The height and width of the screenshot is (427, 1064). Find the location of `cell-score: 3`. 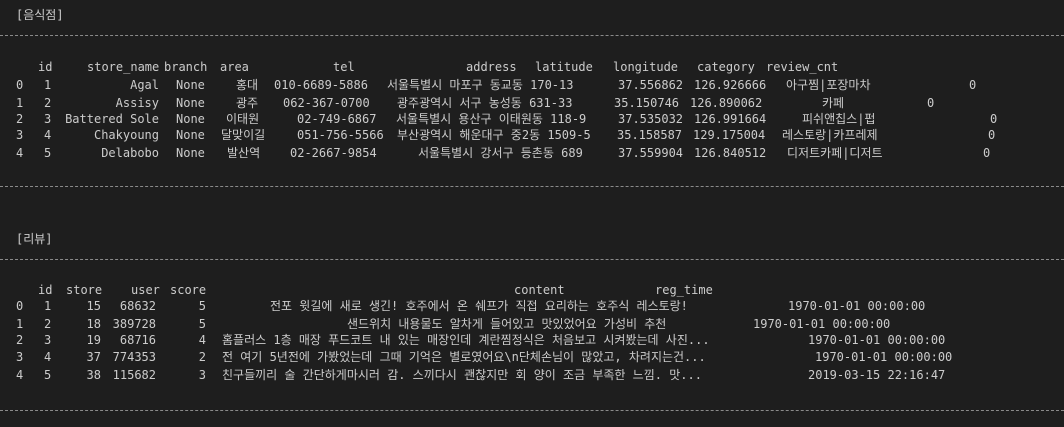

cell-score: 3 is located at coordinates (202, 375).